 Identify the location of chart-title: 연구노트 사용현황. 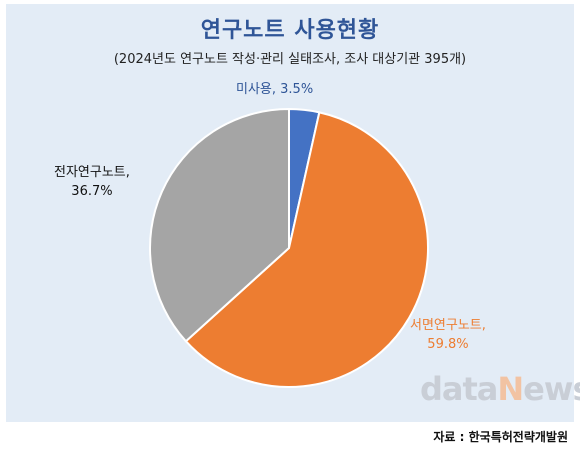
(290, 30).